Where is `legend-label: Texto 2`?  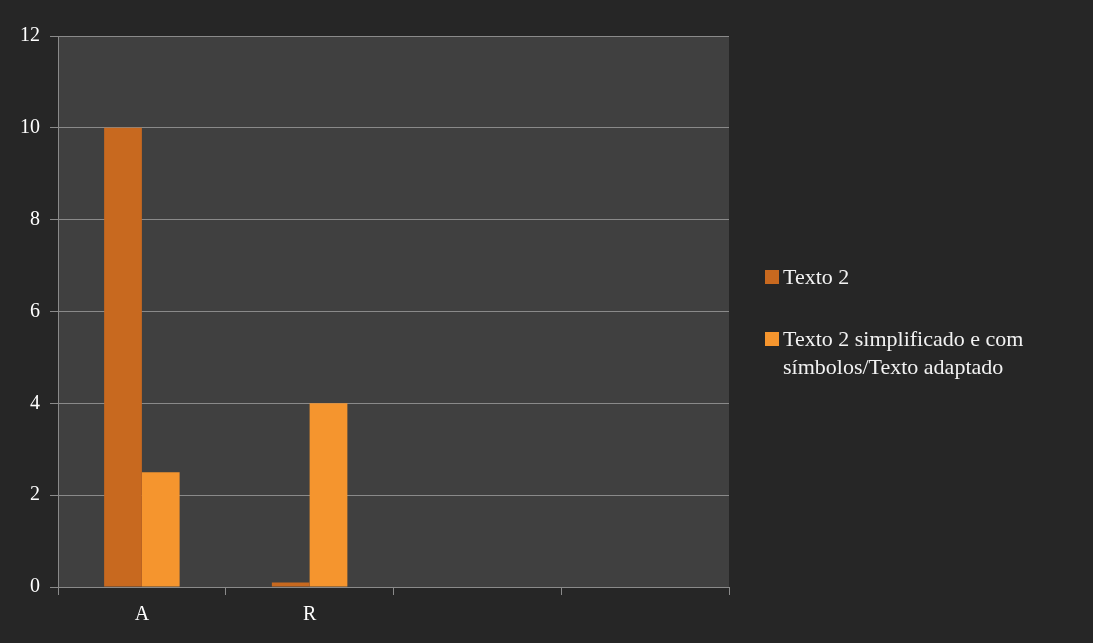 legend-label: Texto 2 is located at coordinates (816, 276).